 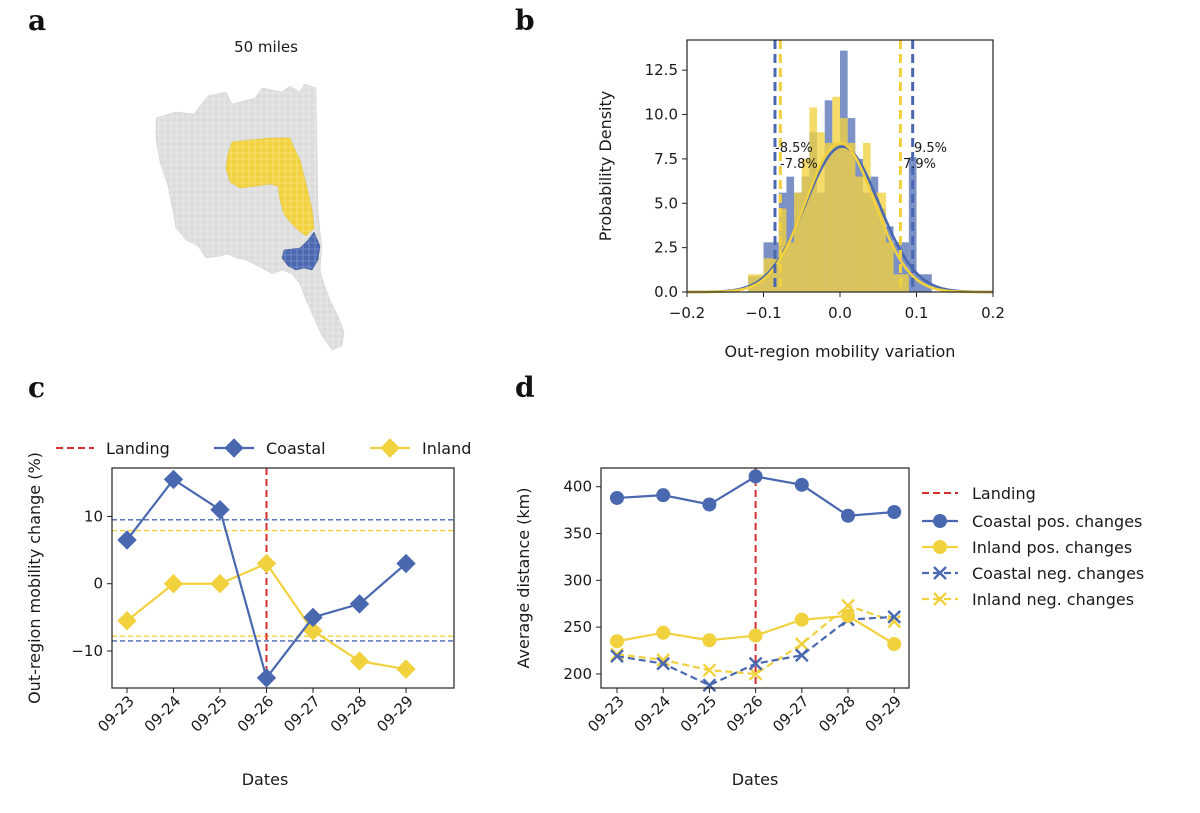 What do you see at coordinates (993, 313) in the screenshot?
I see `x-tick-label: 0.2` at bounding box center [993, 313].